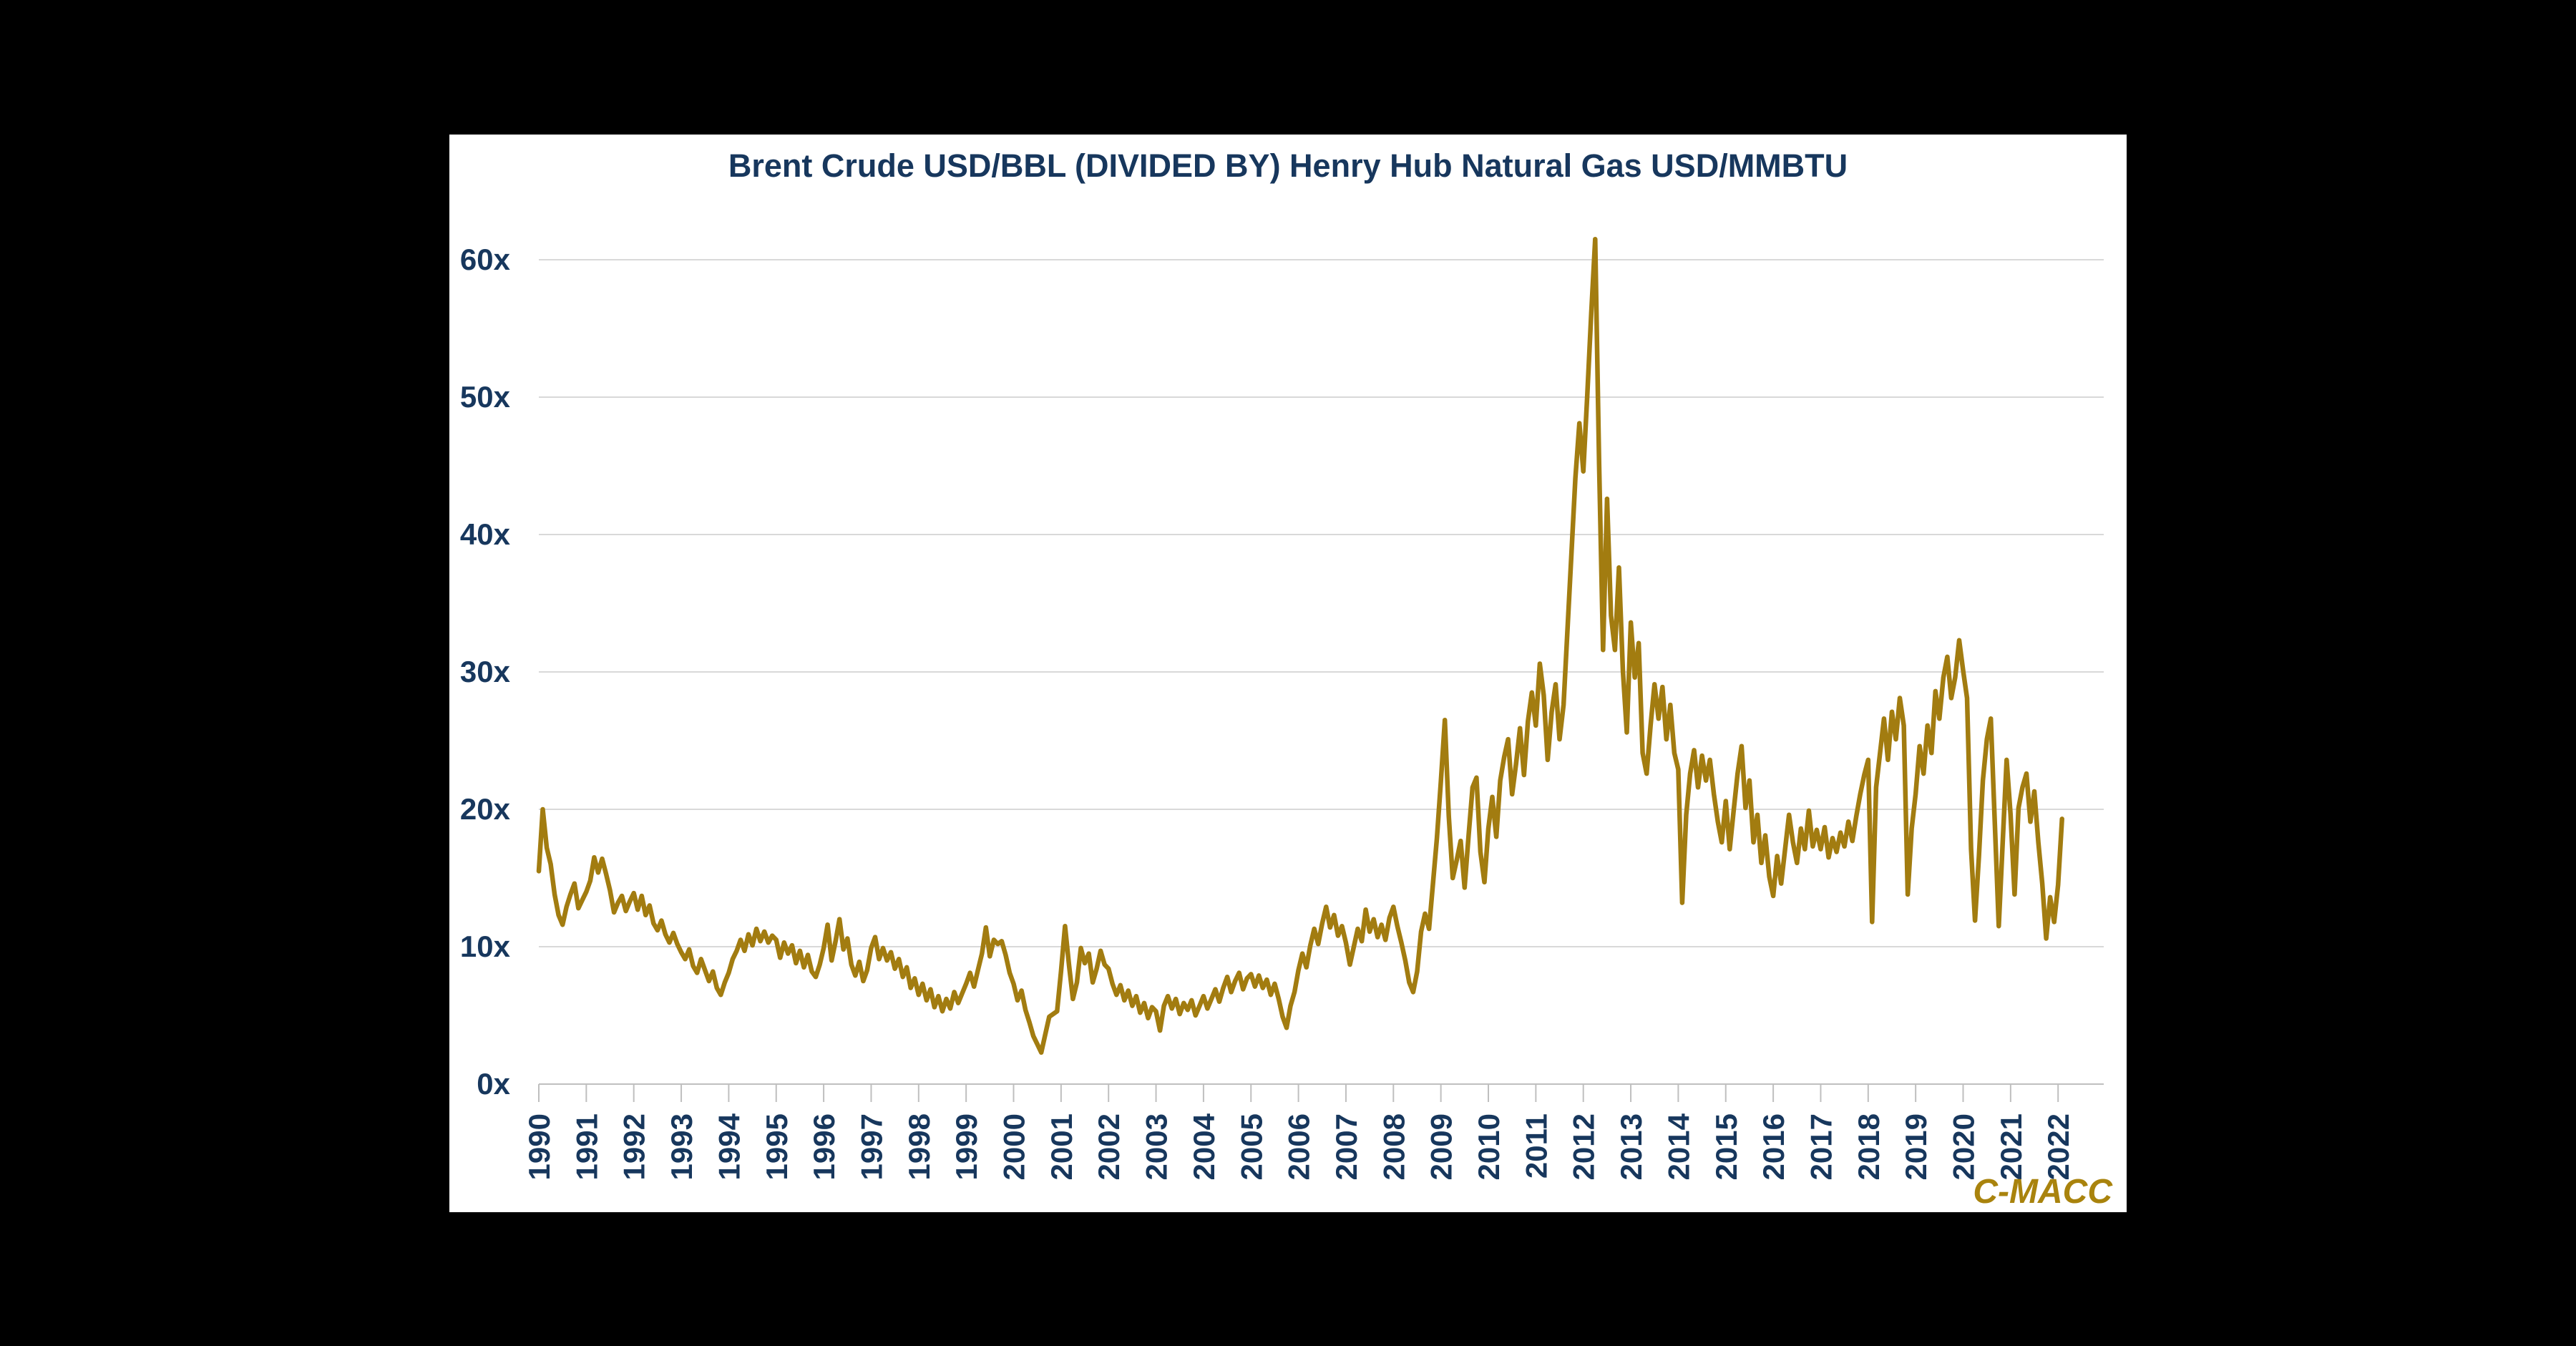  What do you see at coordinates (1916, 1146) in the screenshot?
I see `x-tick-label: 2019` at bounding box center [1916, 1146].